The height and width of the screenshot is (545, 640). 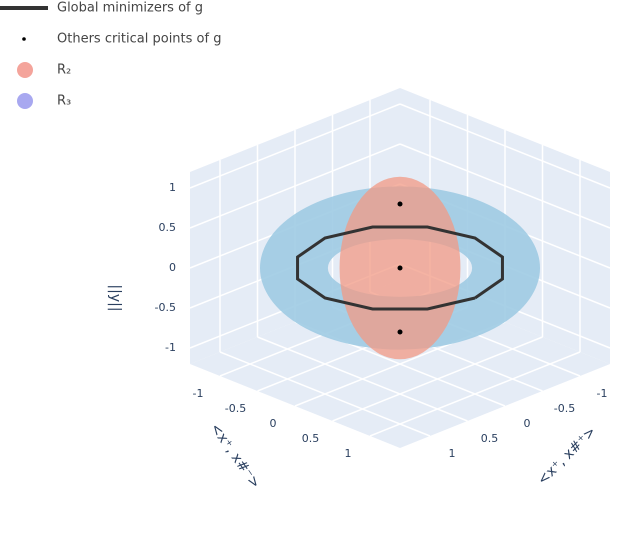 I want to click on x-axis-title: <x⁺, x#⁻>, so click(x=235, y=456).